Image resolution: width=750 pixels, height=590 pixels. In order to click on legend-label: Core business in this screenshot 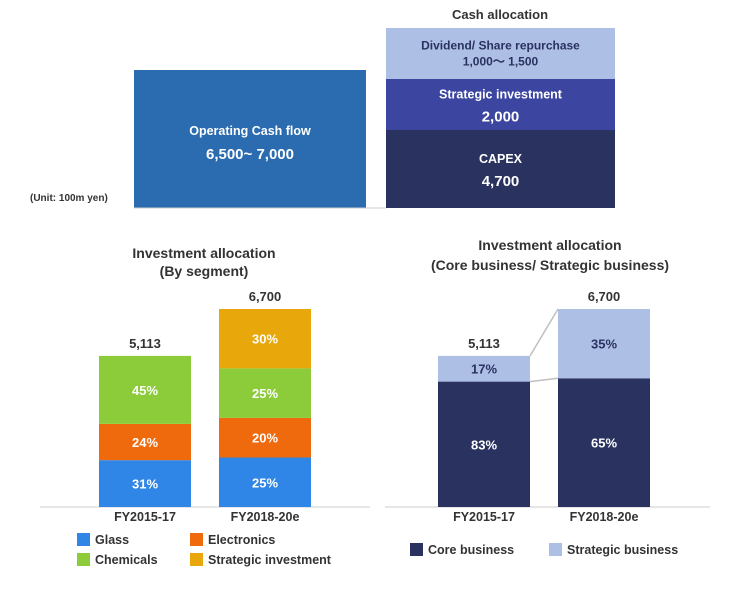, I will do `click(471, 550)`.